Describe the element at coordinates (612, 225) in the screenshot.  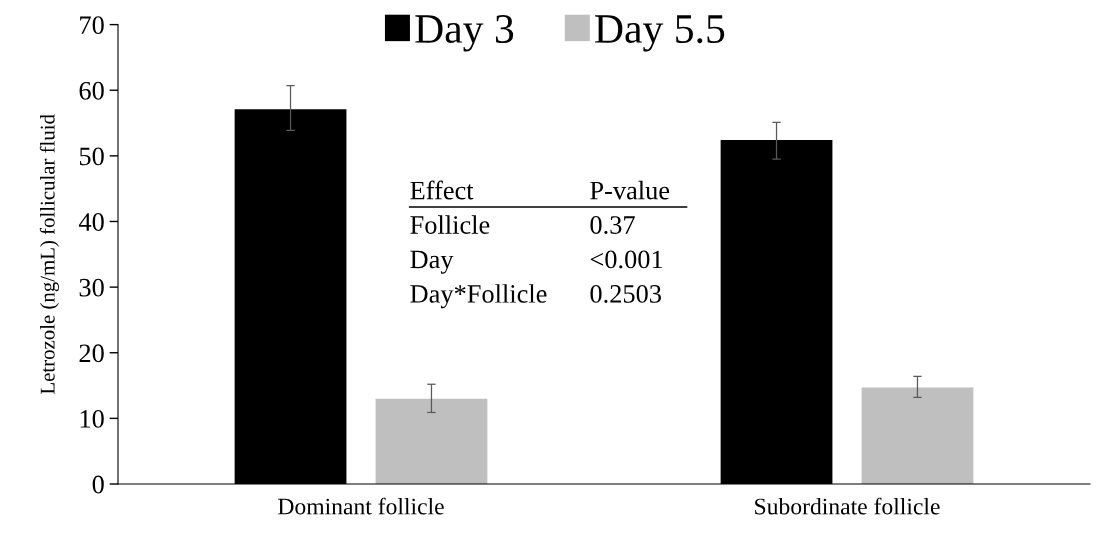
I see `annotation: 0.37` at that location.